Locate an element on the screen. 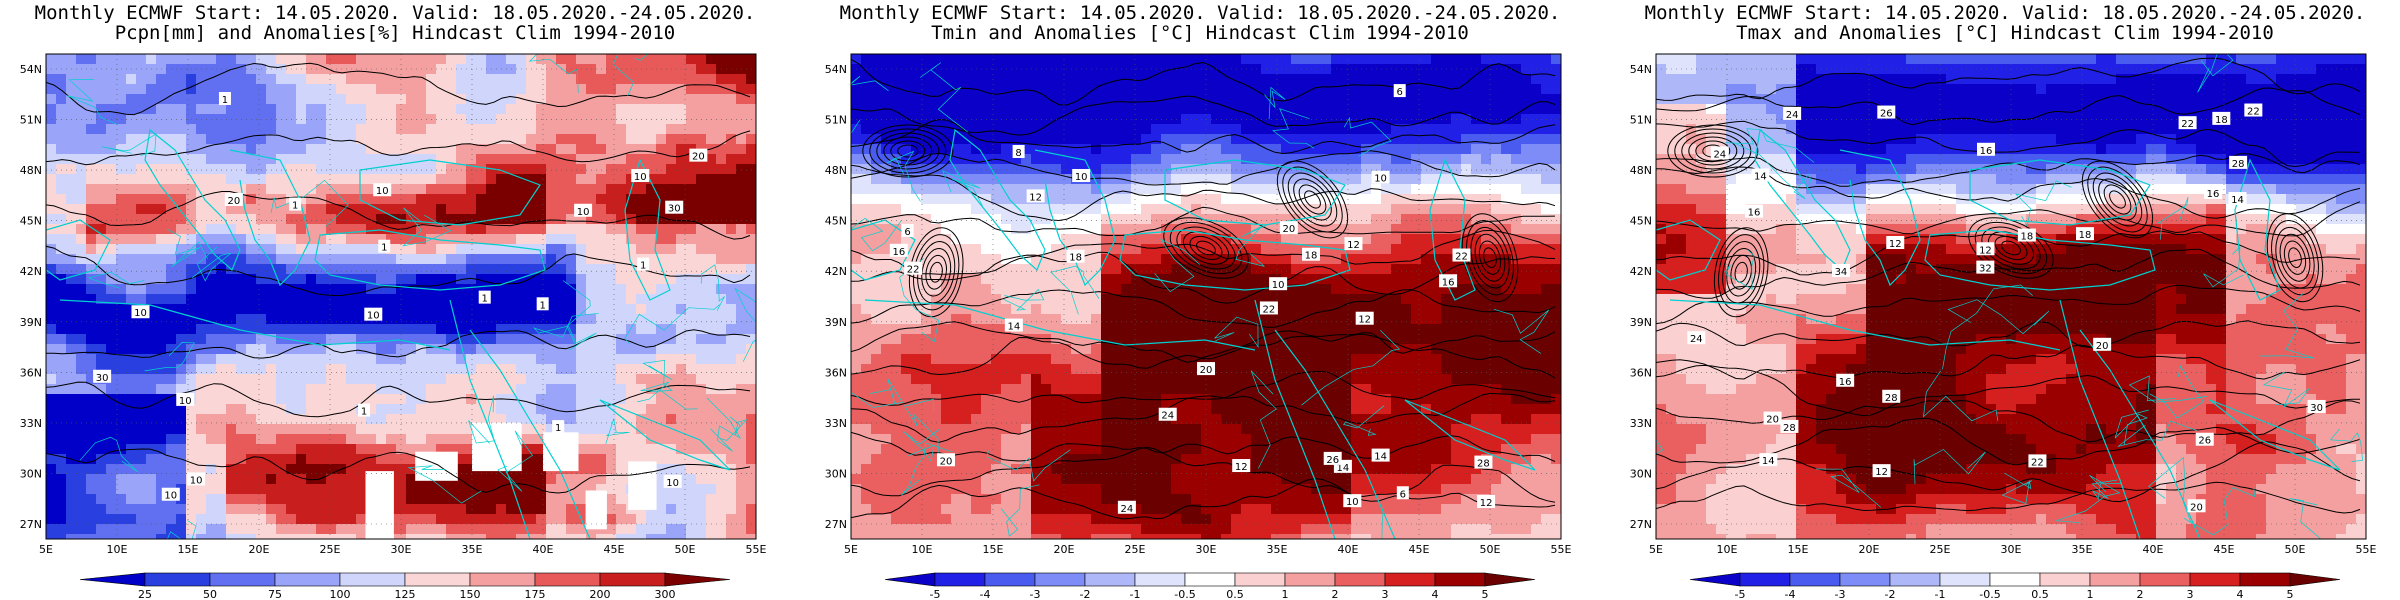 The width and height of the screenshot is (2400, 600). lat-tick-label: 39N is located at coordinates (31, 322).